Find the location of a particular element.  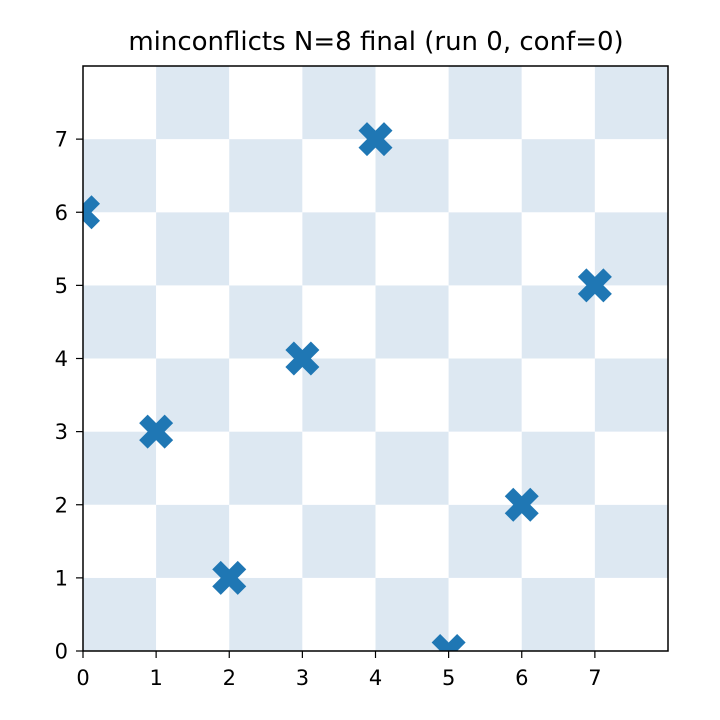

y-tick-label: 6 is located at coordinates (61, 213).